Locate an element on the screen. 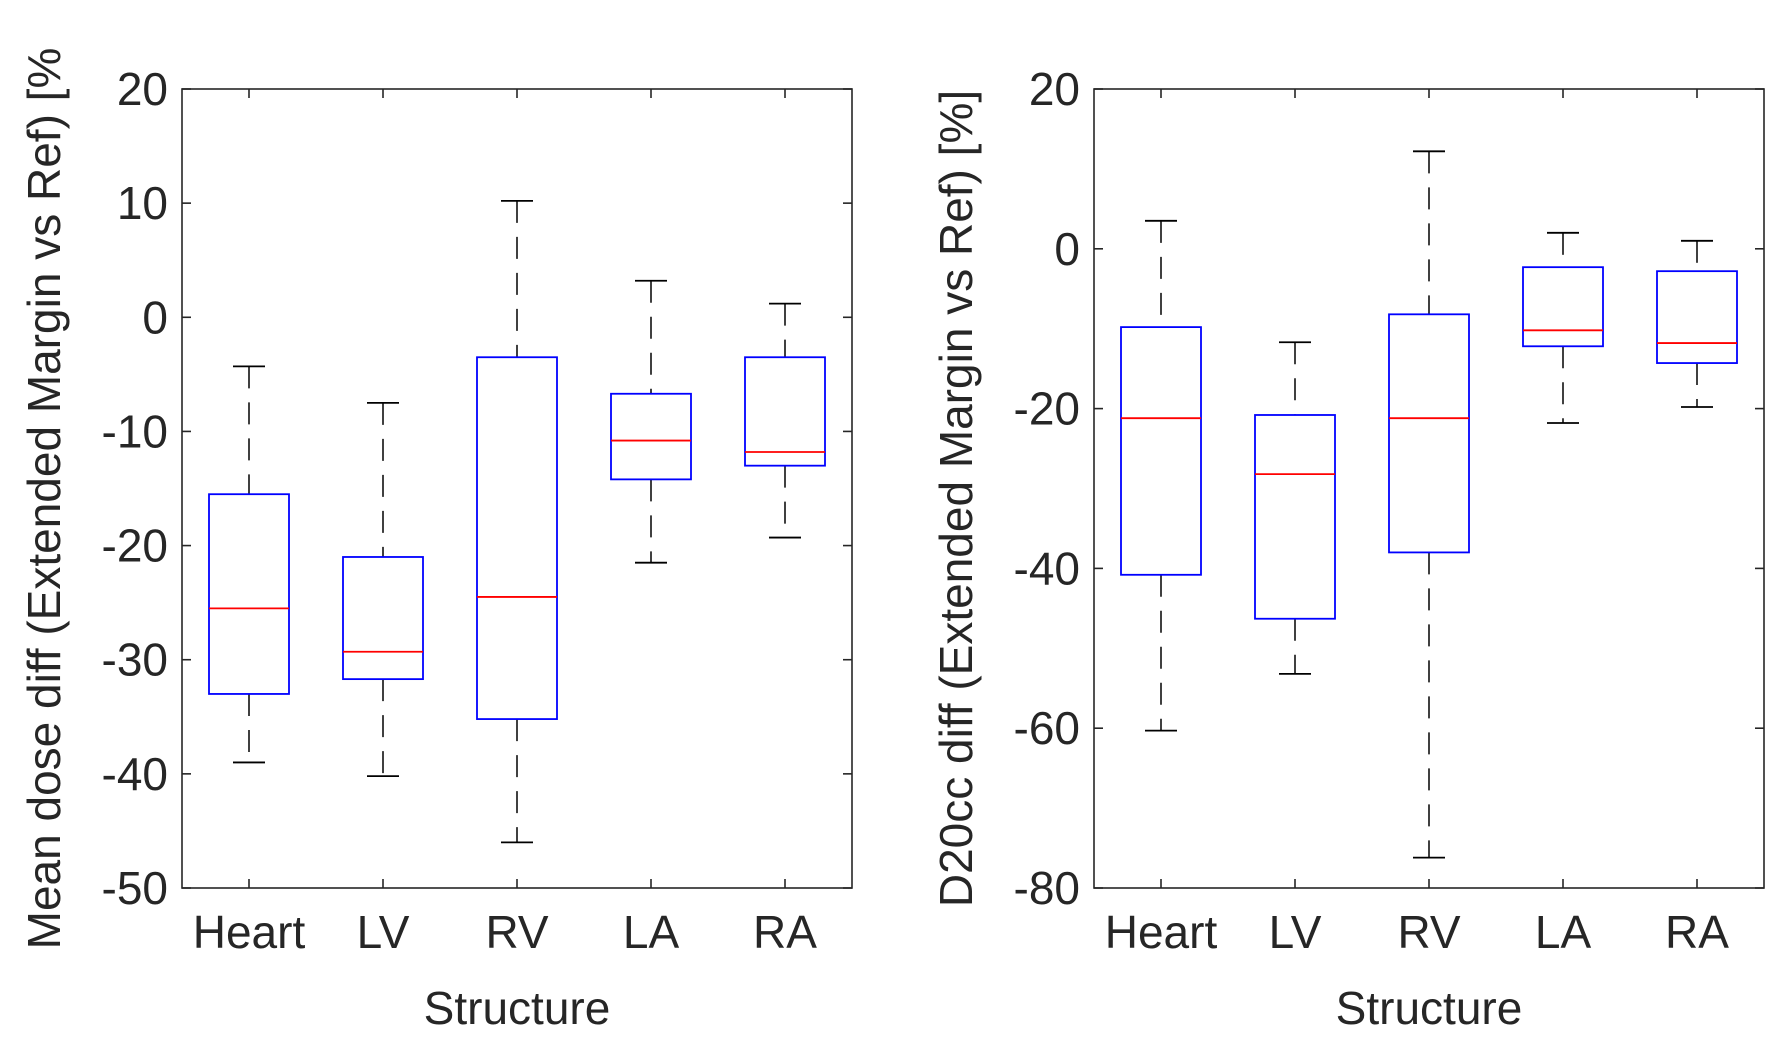 The height and width of the screenshot is (1044, 1772). y-tick-label: -50 is located at coordinates (135, 888).